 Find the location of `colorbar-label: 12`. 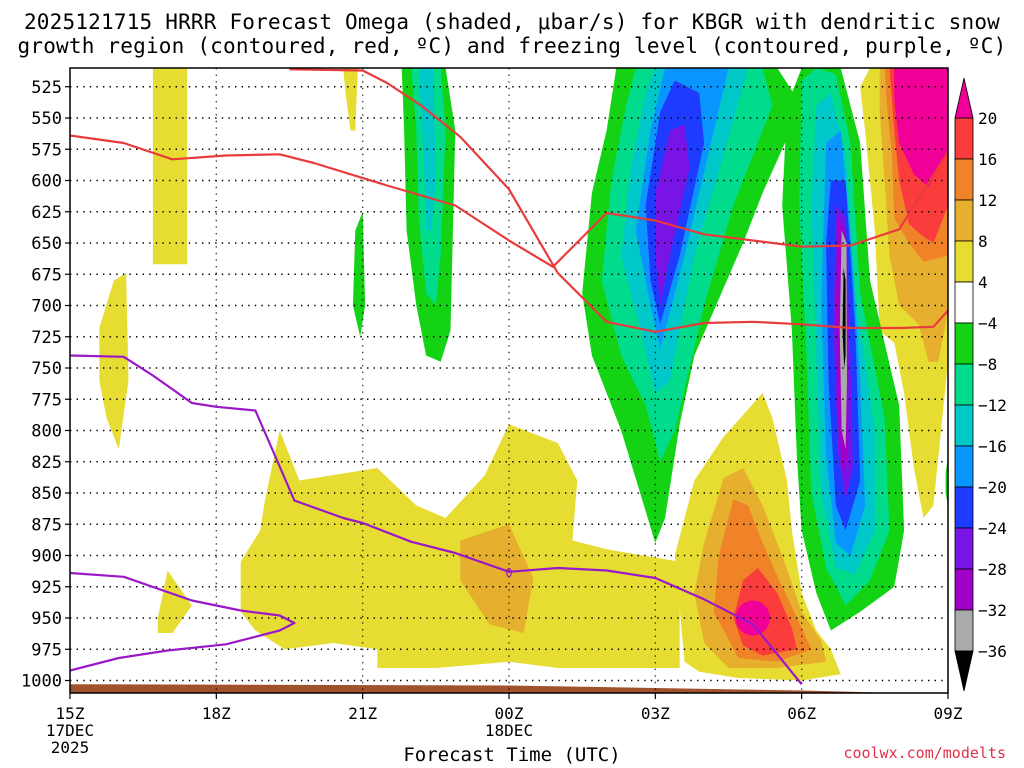

colorbar-label: 12 is located at coordinates (987, 200).